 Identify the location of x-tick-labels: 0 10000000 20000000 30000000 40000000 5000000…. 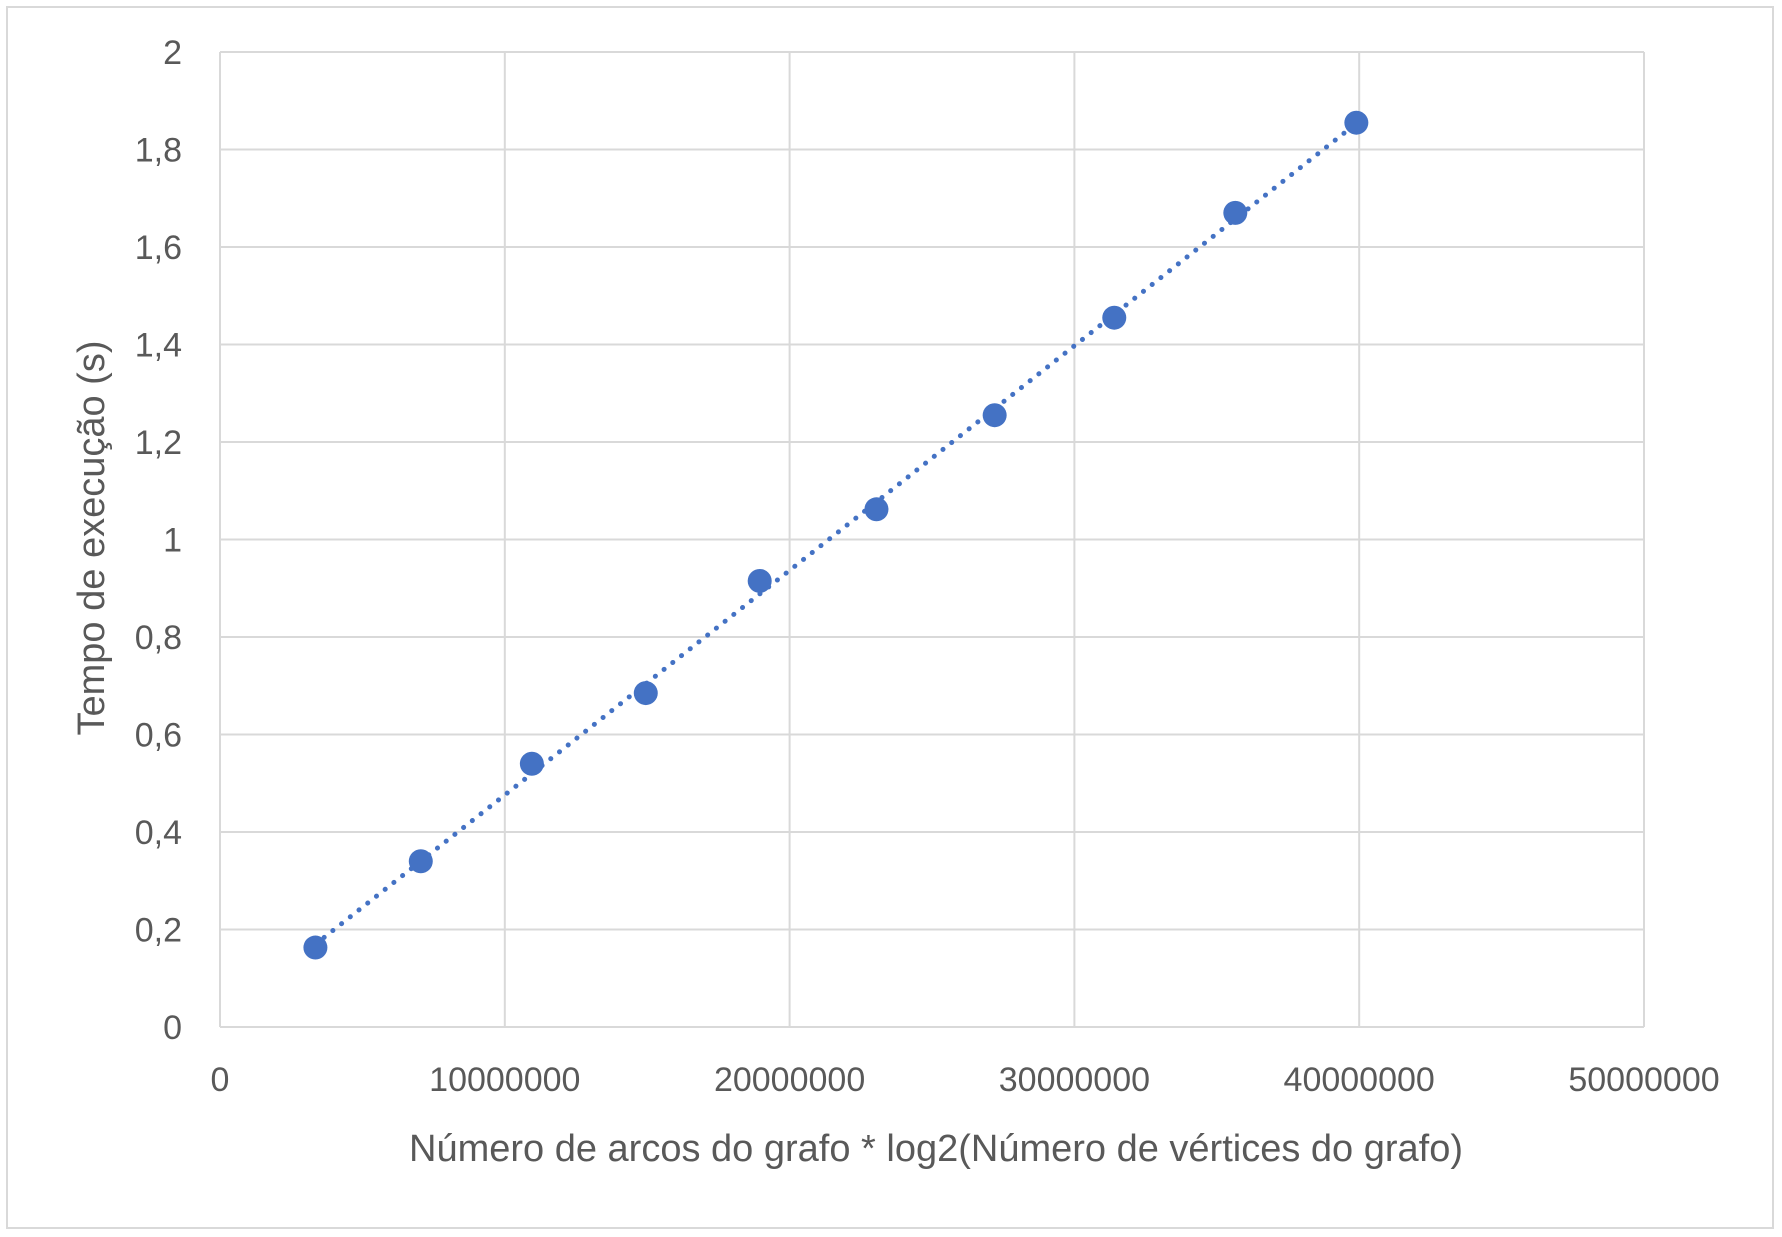
(965, 1080).